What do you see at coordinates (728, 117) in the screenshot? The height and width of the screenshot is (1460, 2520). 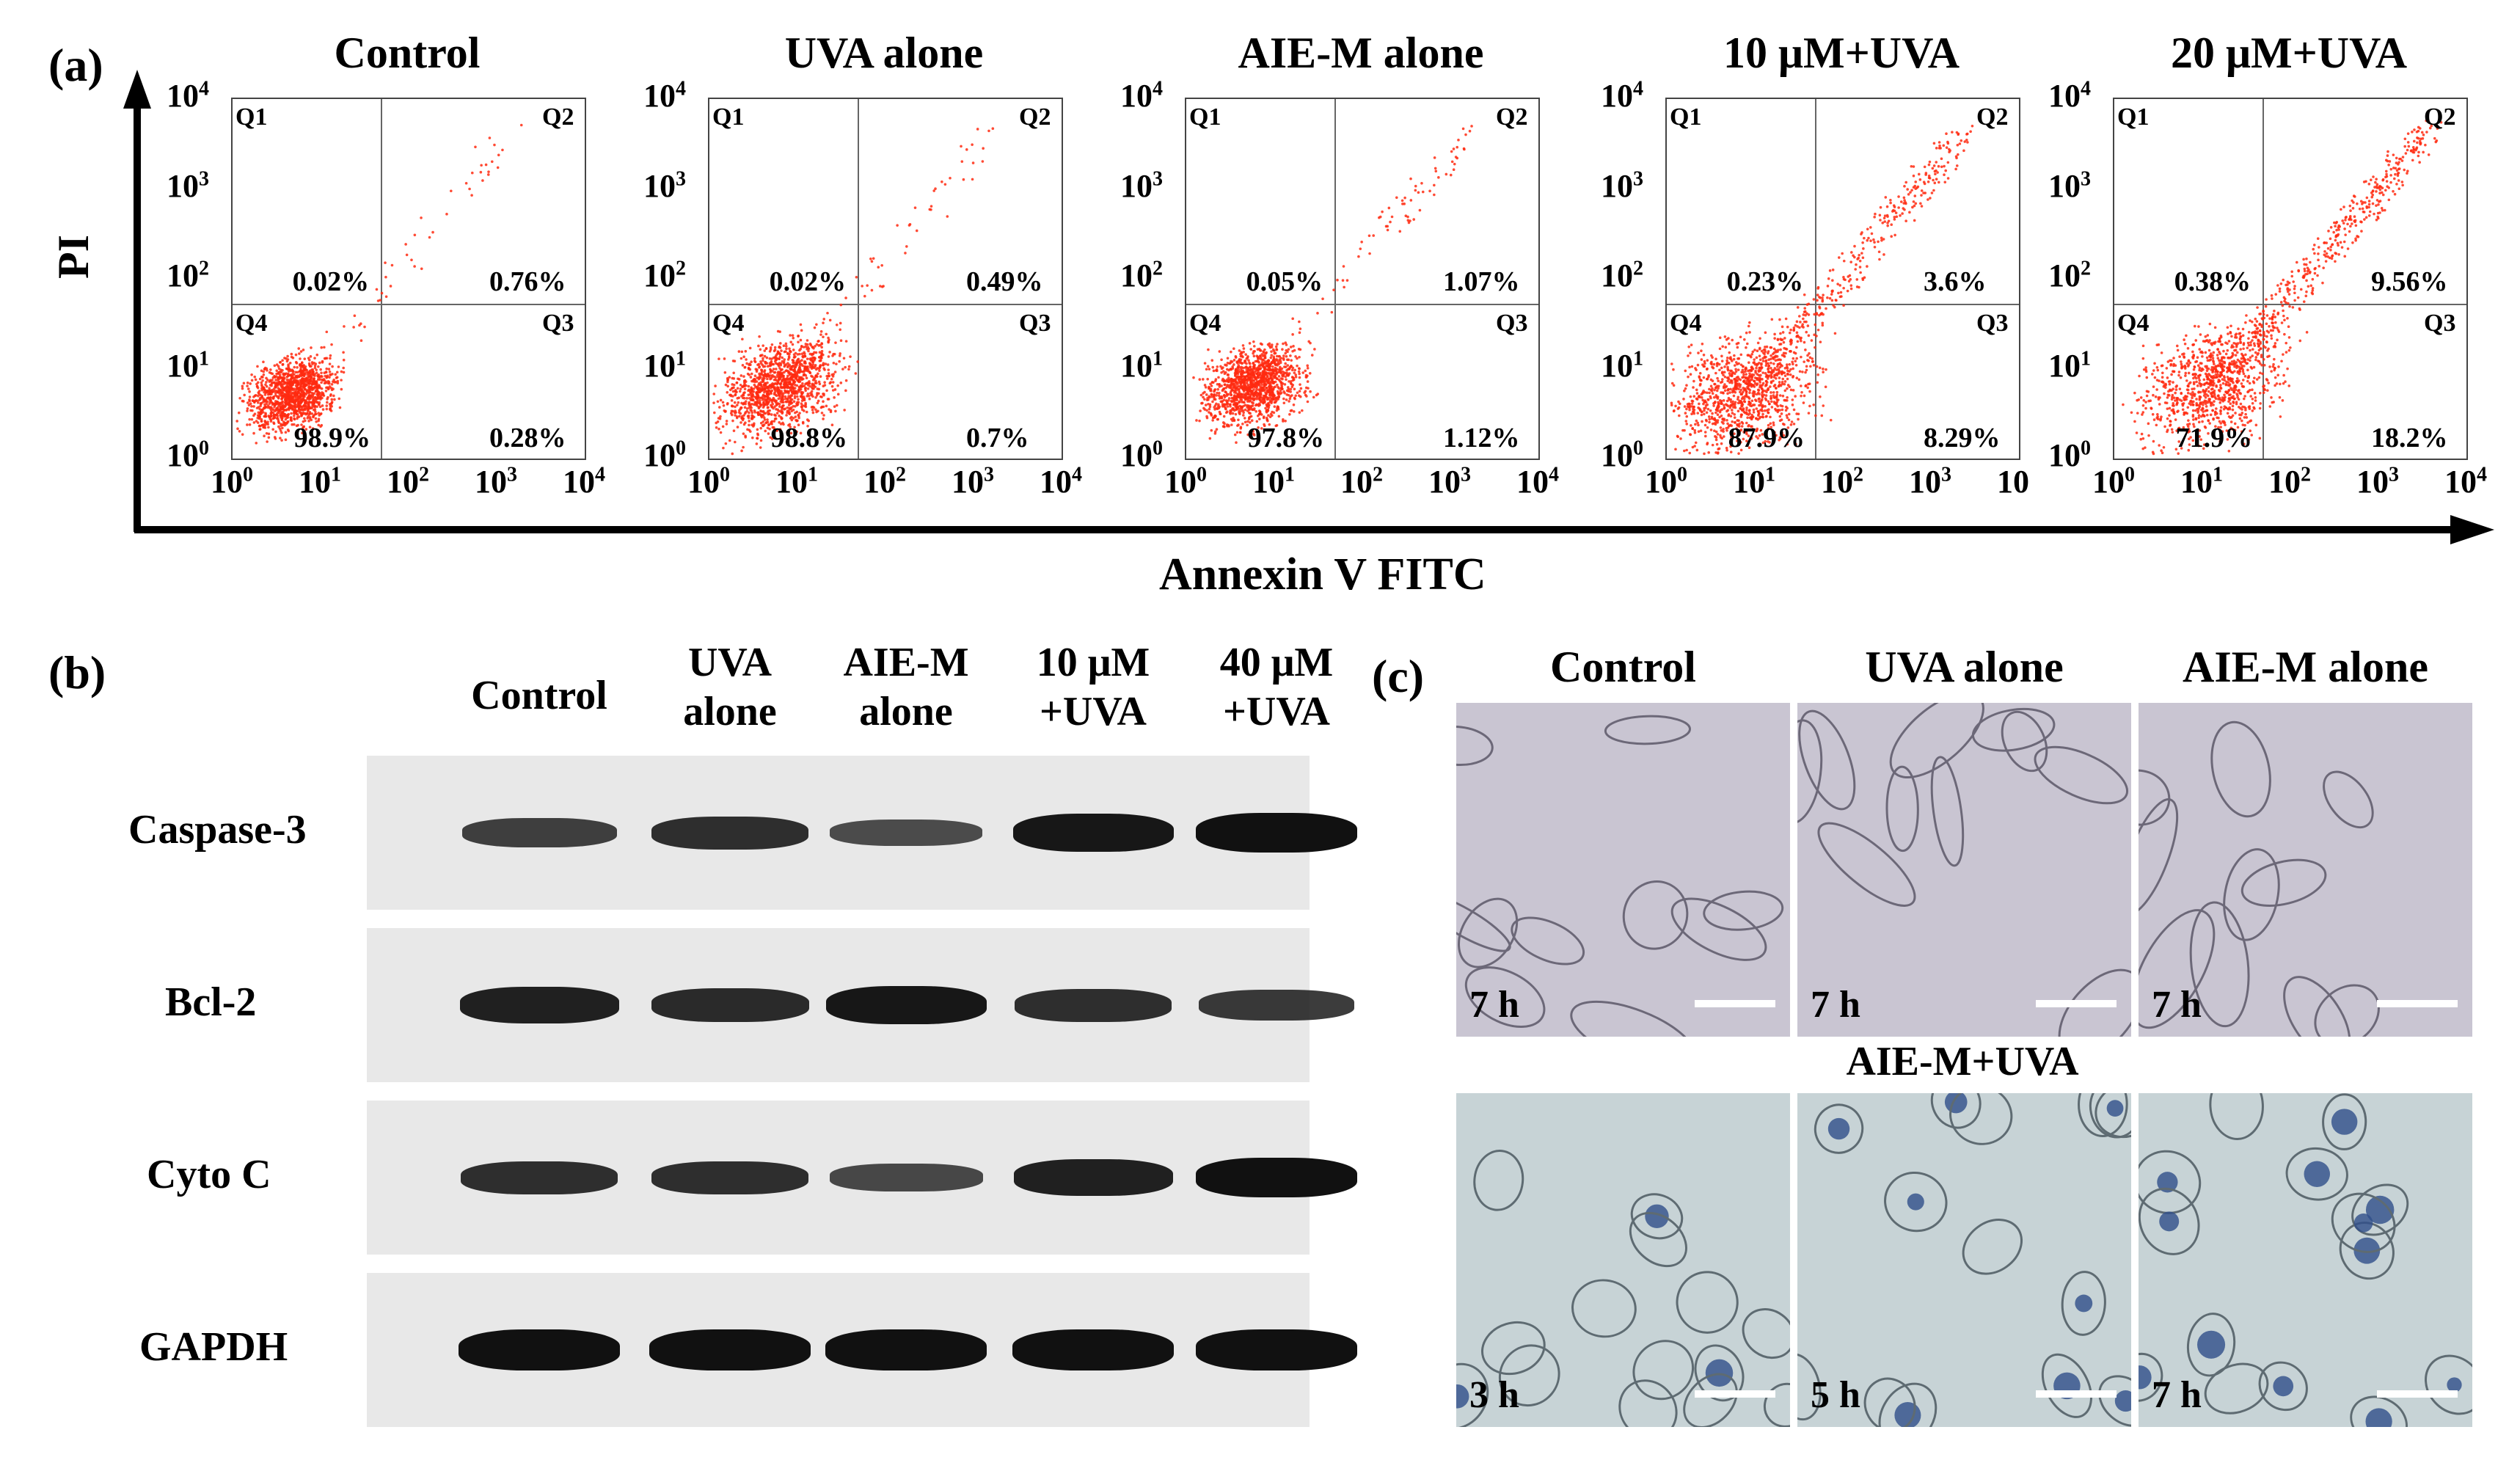 I see `quadrant-label: Q1` at bounding box center [728, 117].